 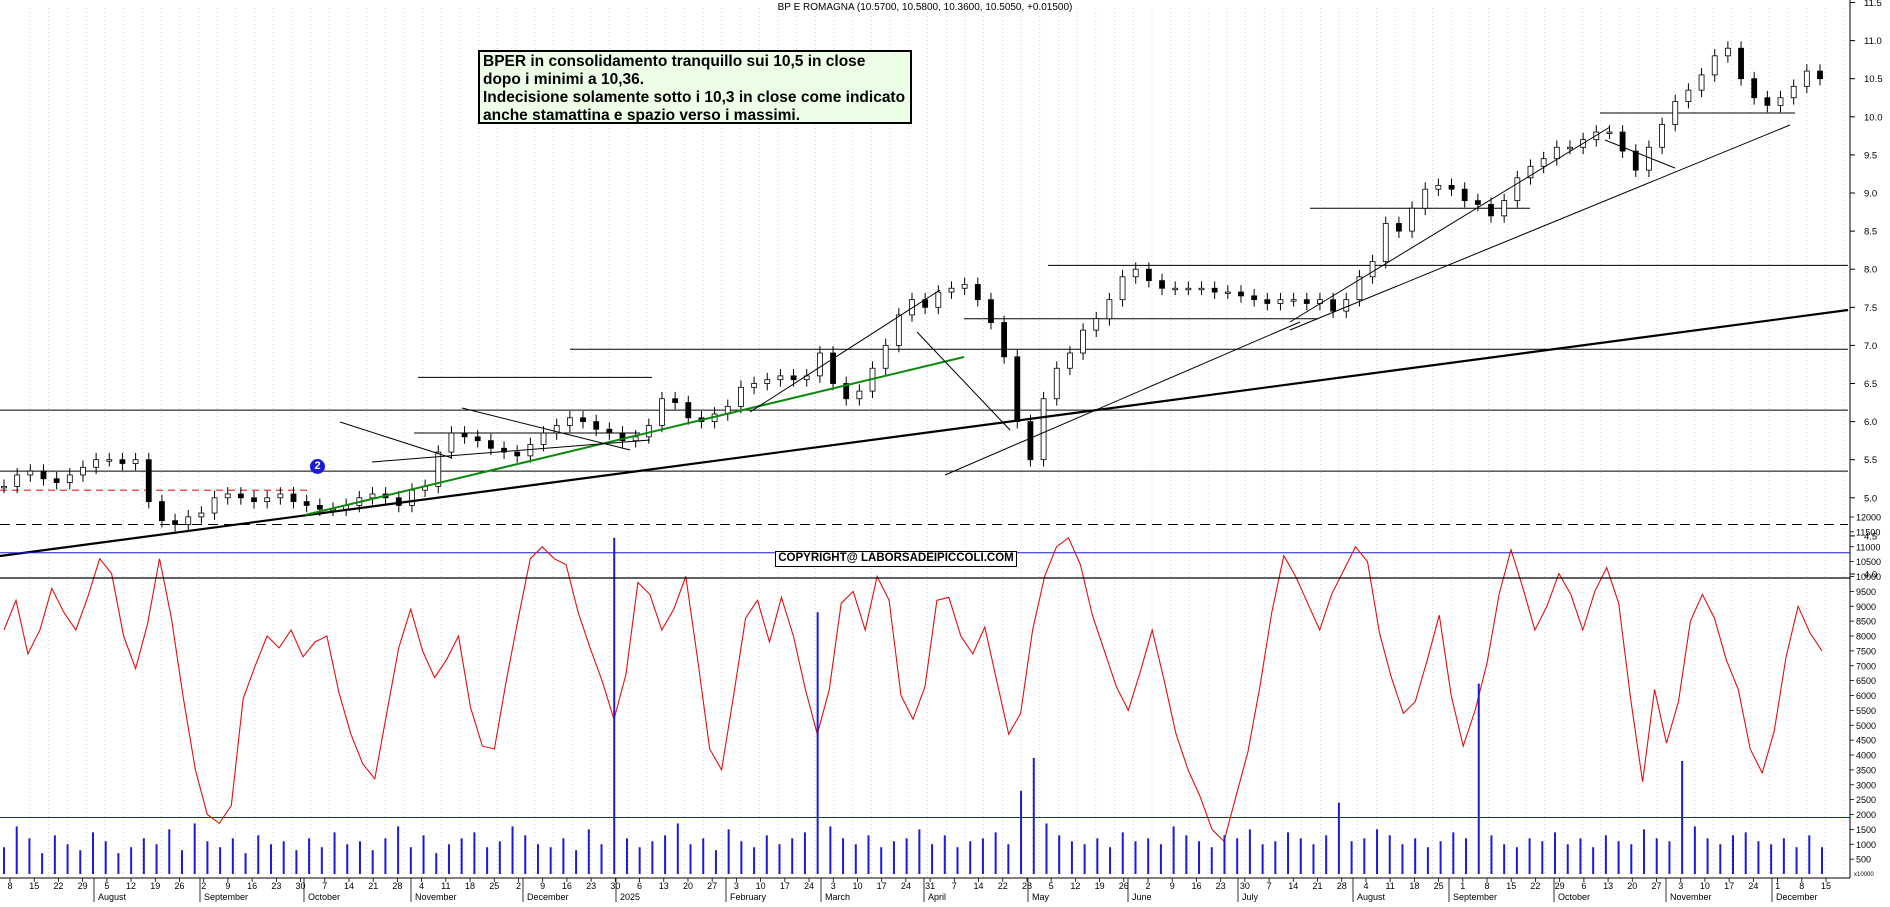 I want to click on event-marker-badge: 2, so click(x=317, y=466).